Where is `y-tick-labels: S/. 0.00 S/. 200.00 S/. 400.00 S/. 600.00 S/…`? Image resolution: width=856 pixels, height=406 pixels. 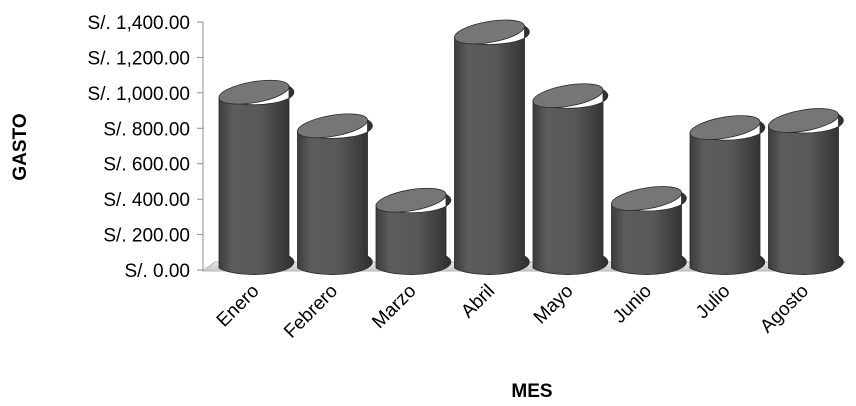 y-tick-labels: S/. 0.00 S/. 200.00 S/. 400.00 S/. 600.00 S/… is located at coordinates (139, 147).